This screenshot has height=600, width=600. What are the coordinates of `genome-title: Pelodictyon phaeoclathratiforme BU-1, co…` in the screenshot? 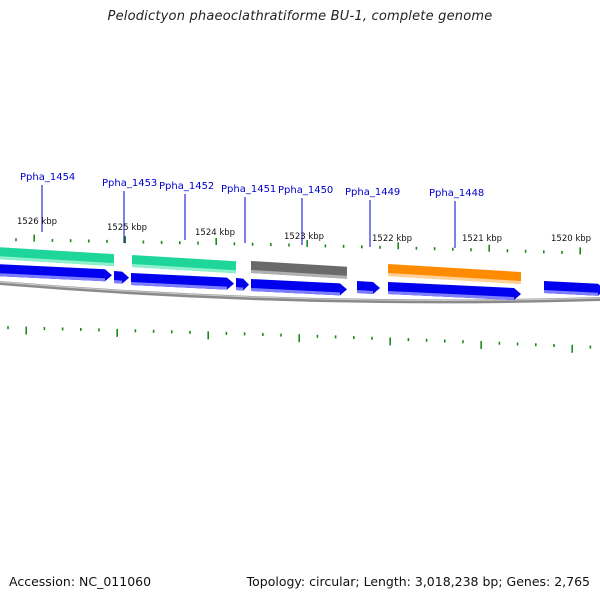 It's located at (300, 16).